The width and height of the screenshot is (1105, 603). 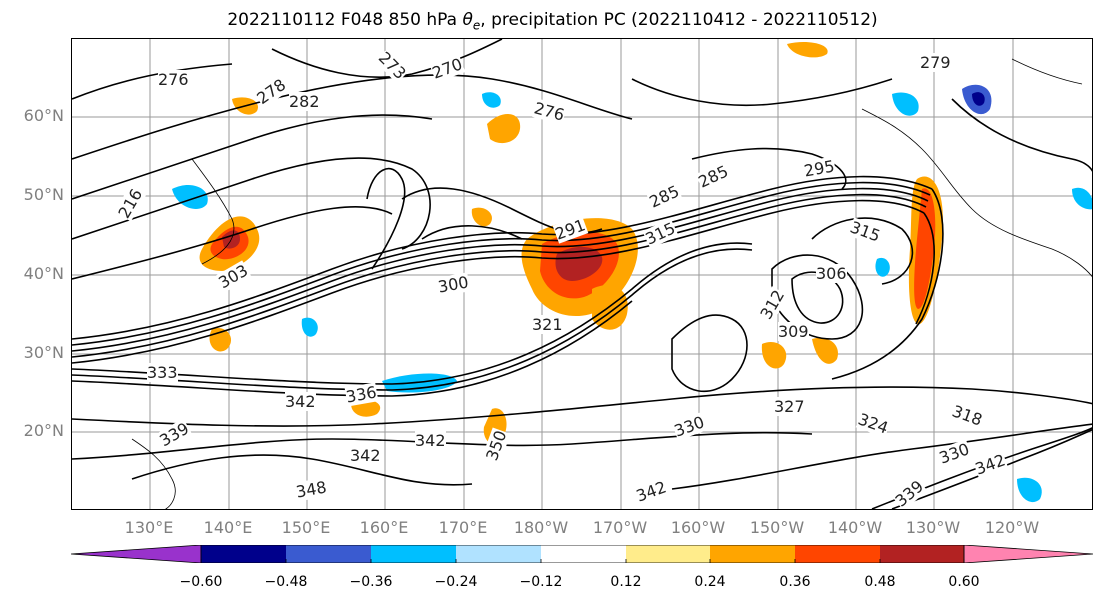 What do you see at coordinates (620, 527) in the screenshot?
I see `lon-label-170w: 170°W` at bounding box center [620, 527].